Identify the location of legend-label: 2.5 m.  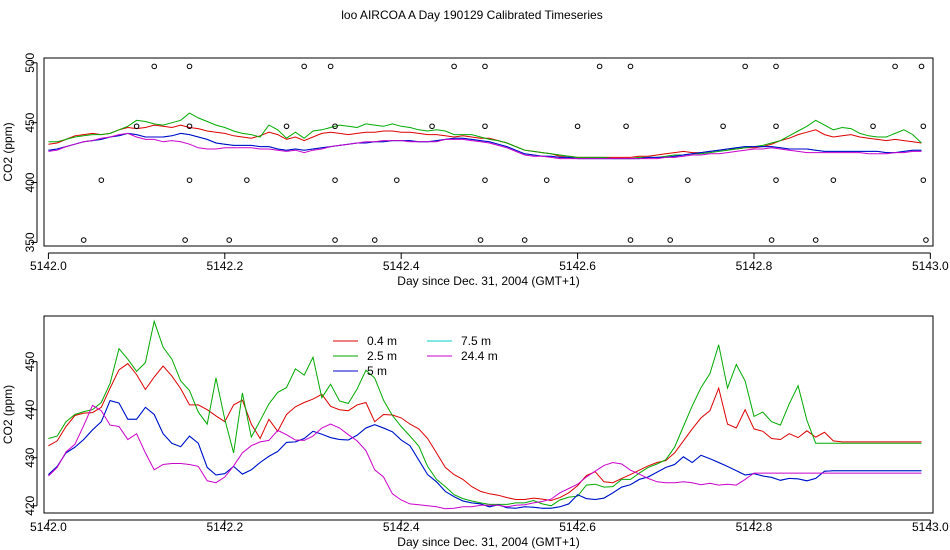
(382, 356).